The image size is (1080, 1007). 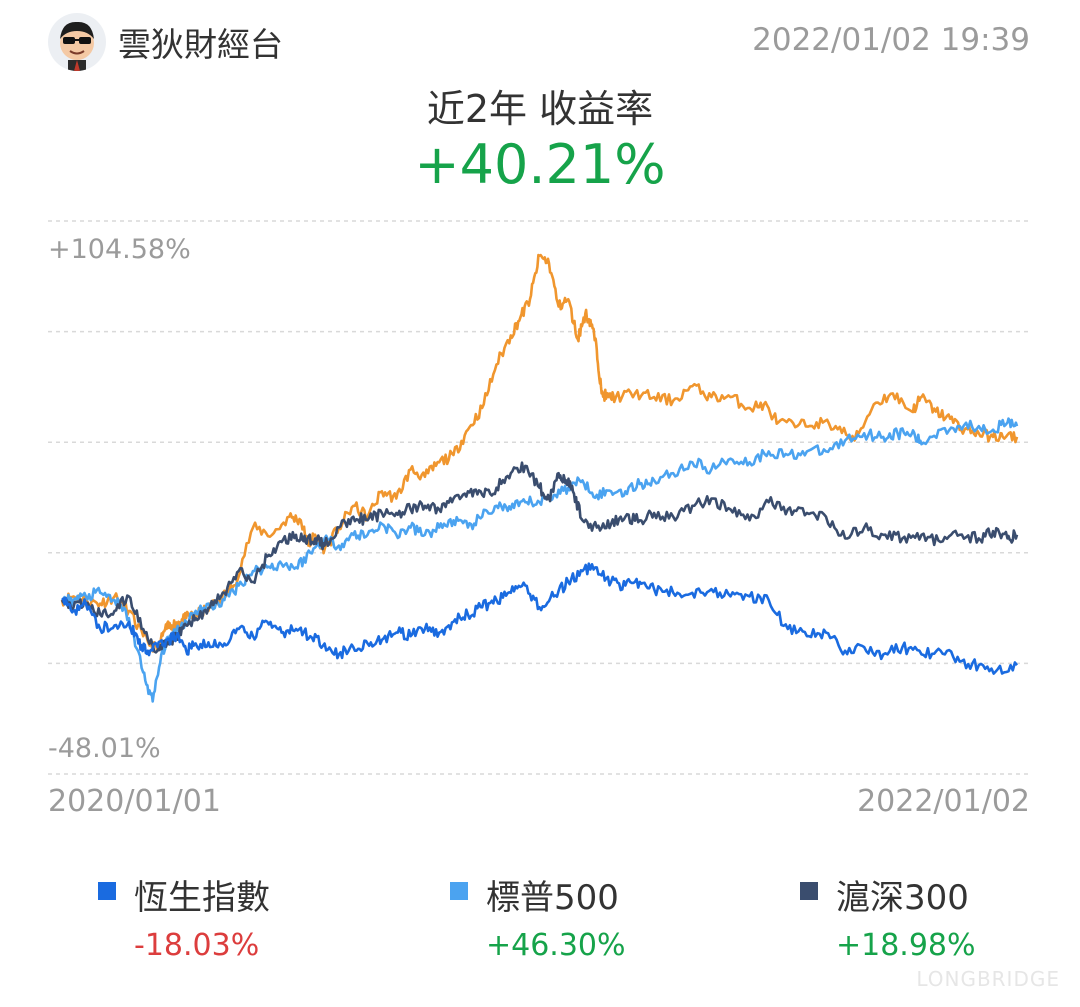 What do you see at coordinates (104, 748) in the screenshot?
I see `y-axis-min-label: -48.01%` at bounding box center [104, 748].